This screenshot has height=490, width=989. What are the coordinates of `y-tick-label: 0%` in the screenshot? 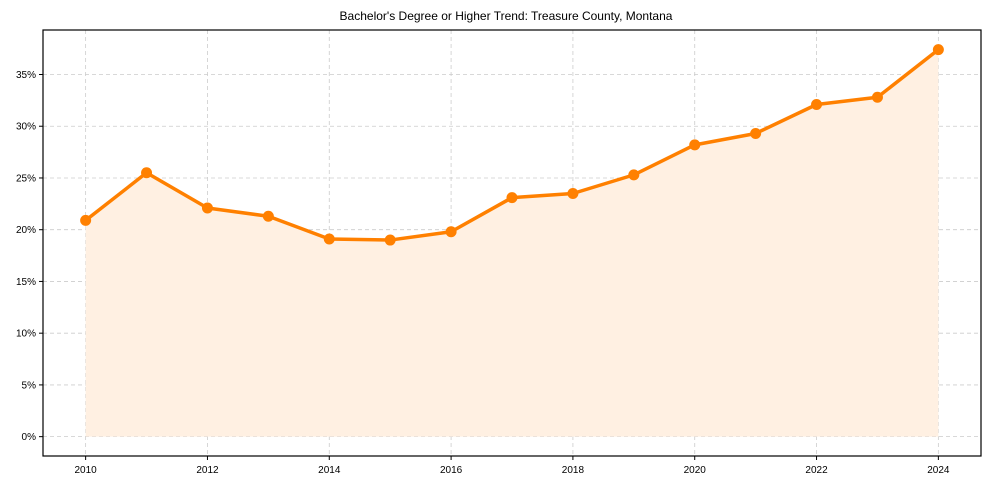 It's located at (29, 437).